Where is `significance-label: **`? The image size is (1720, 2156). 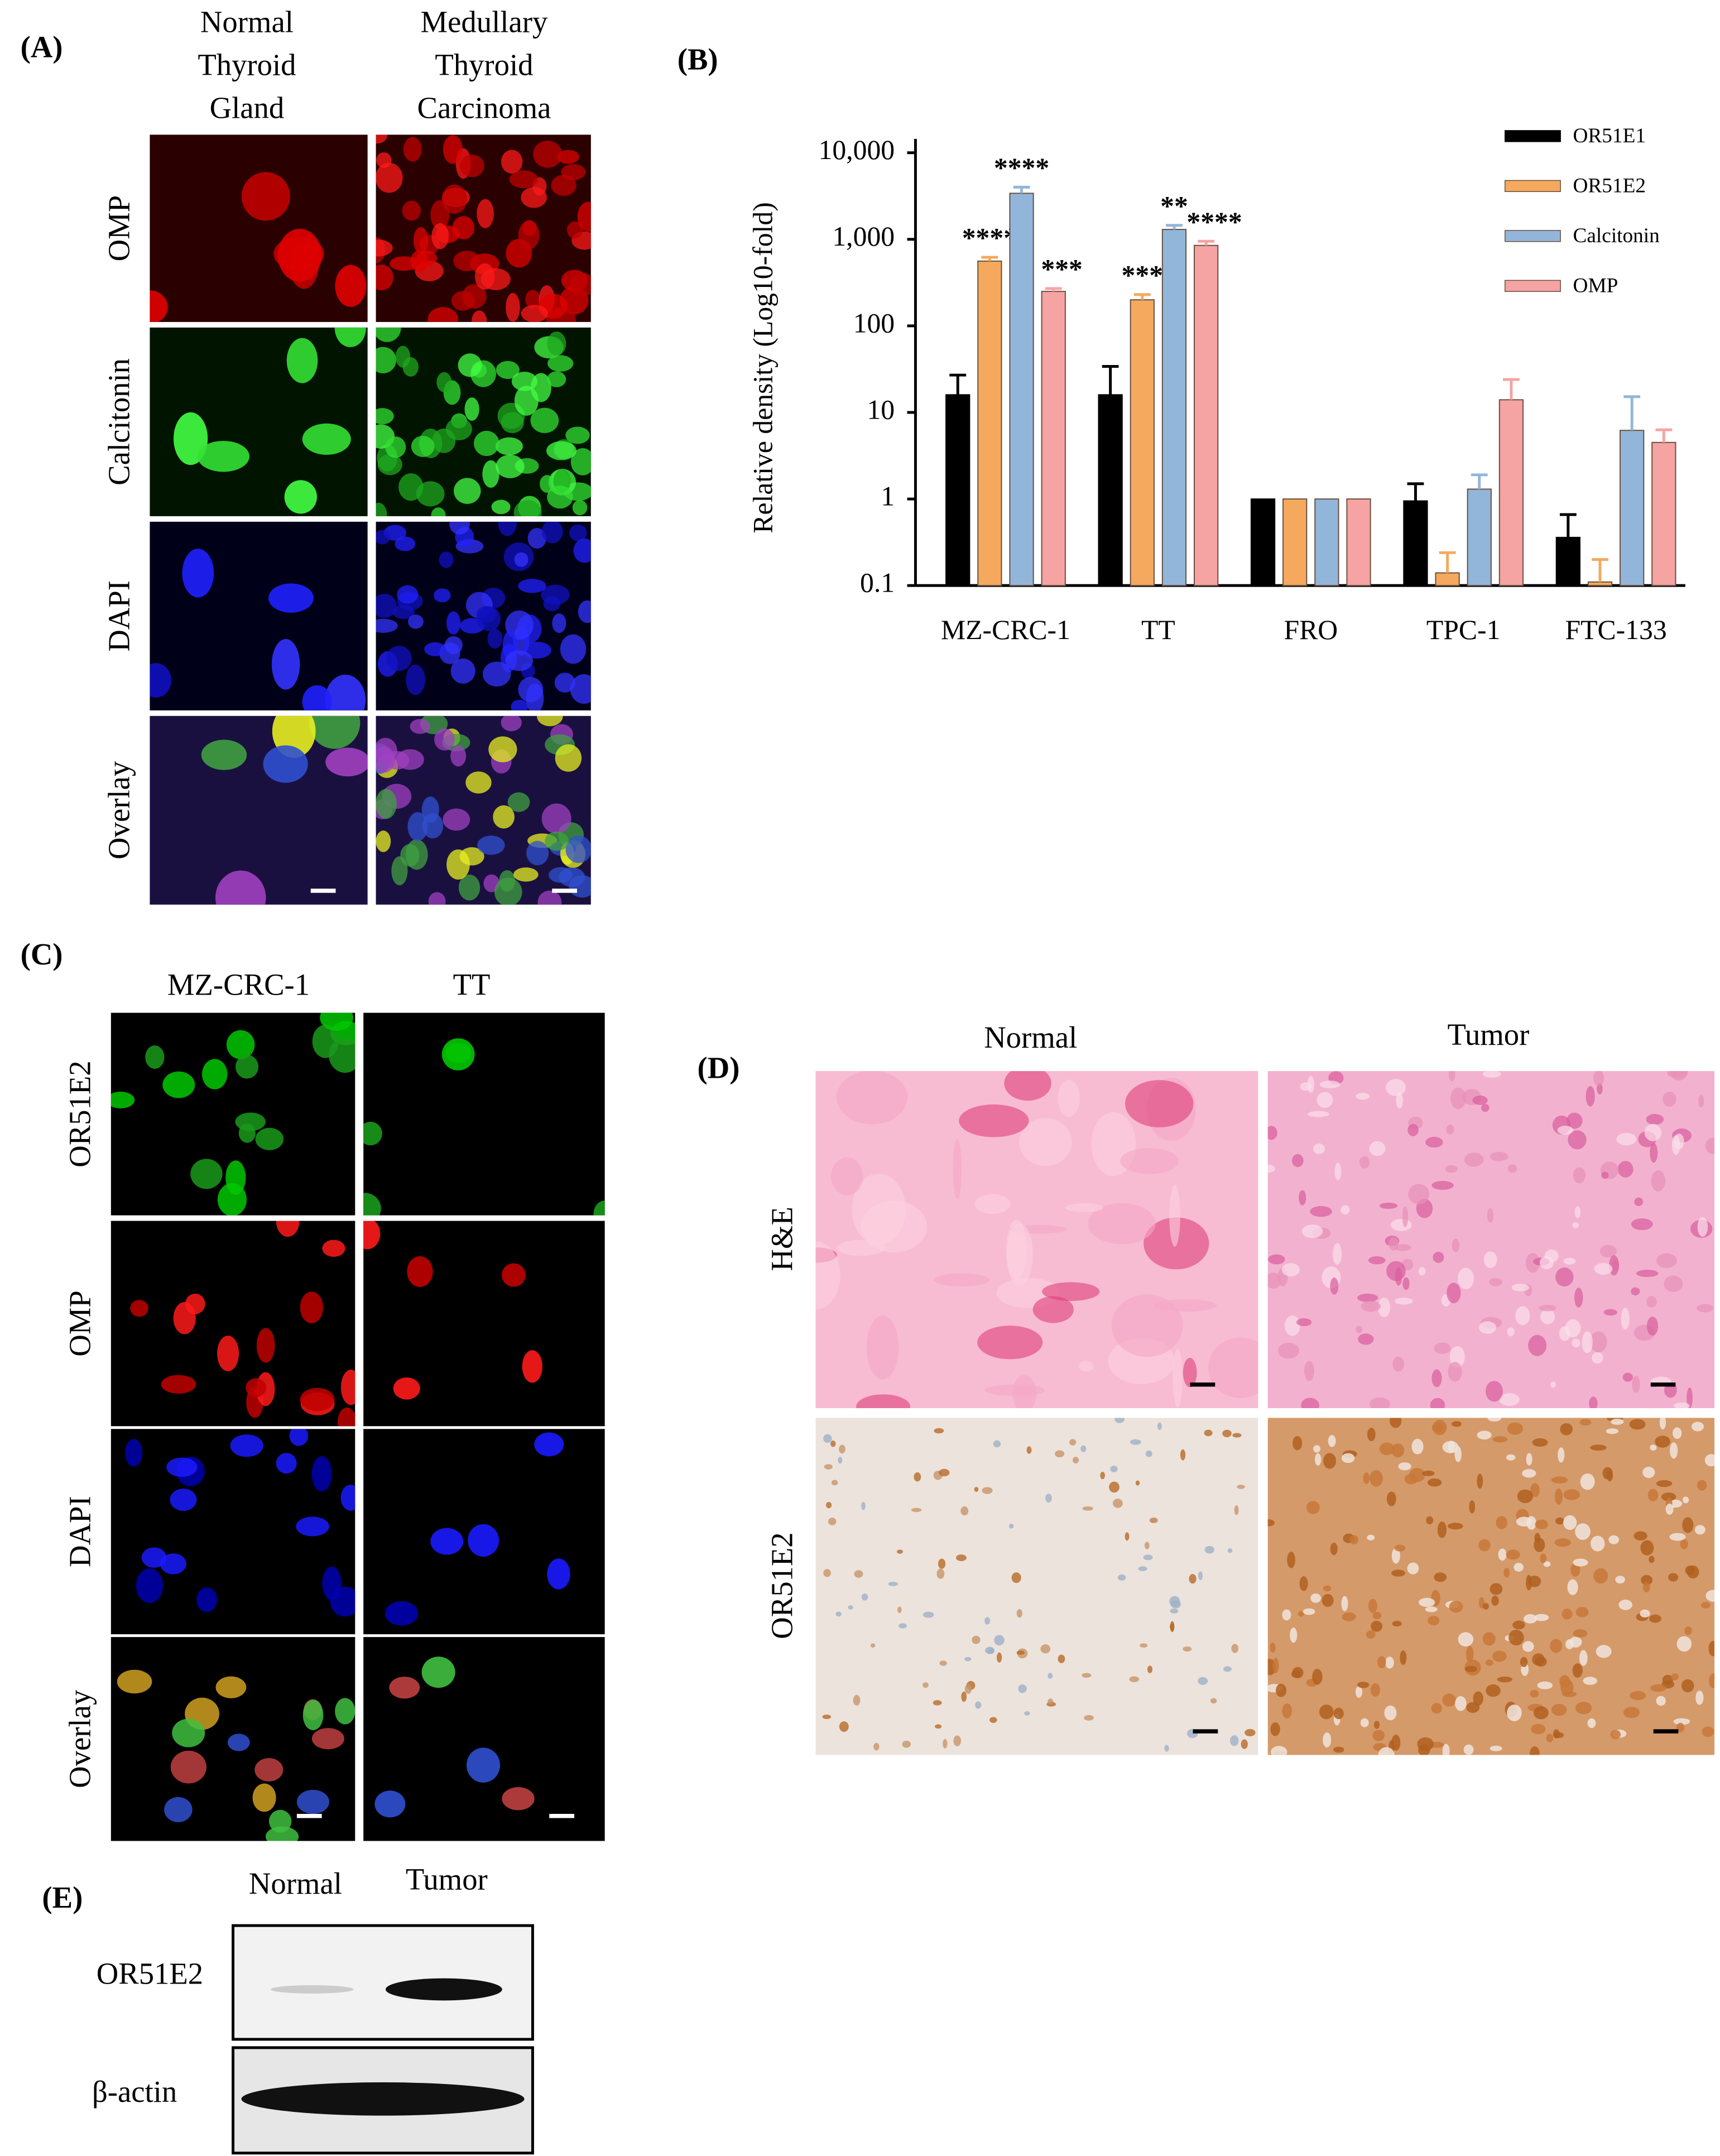
significance-label: ** is located at coordinates (1174, 205).